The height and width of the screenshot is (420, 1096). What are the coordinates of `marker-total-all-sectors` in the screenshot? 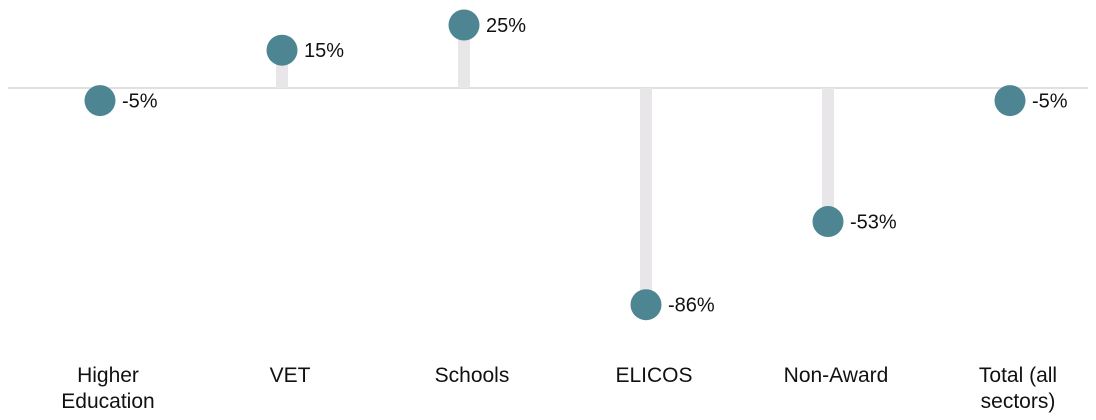 It's located at (1010, 101).